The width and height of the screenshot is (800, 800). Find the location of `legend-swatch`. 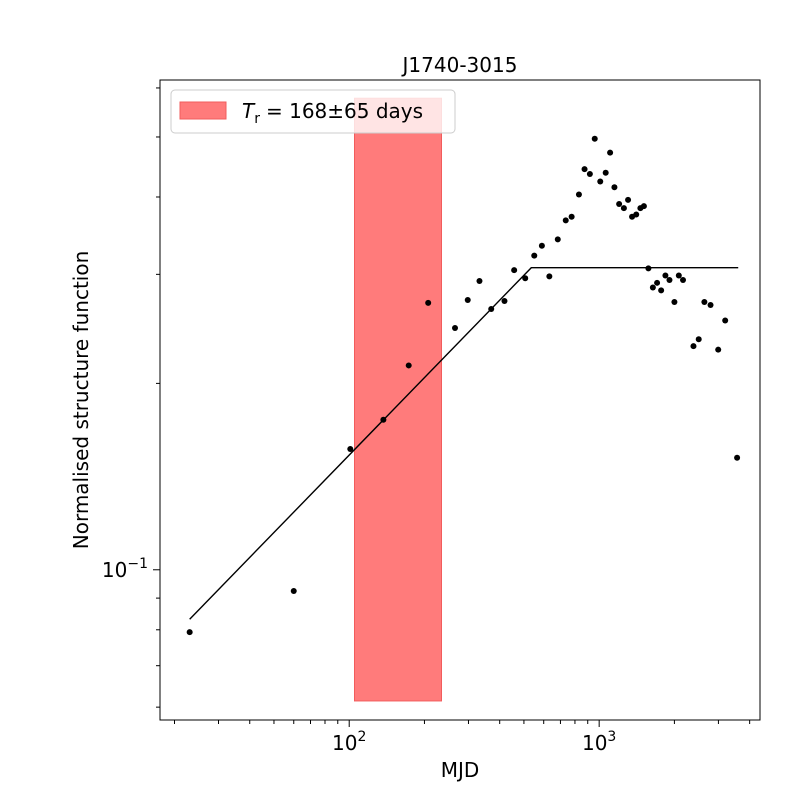

legend-swatch is located at coordinates (203, 110).